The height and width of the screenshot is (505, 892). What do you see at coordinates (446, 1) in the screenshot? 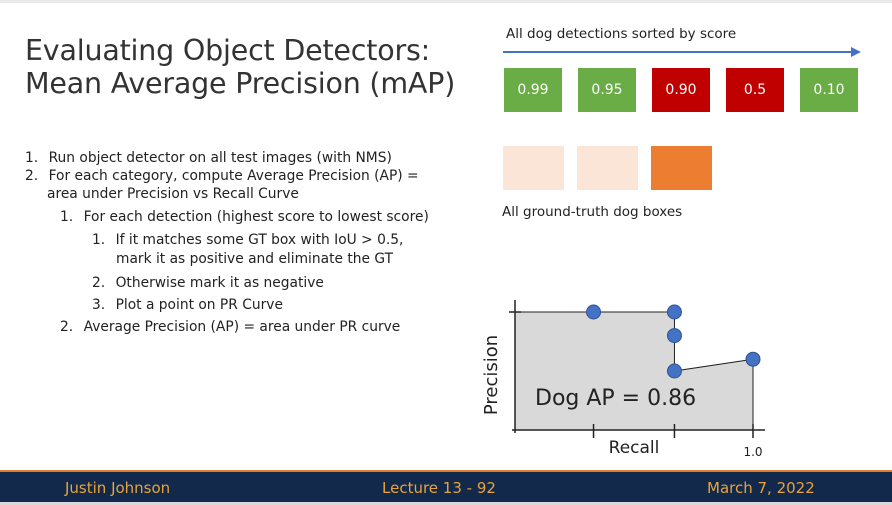
I see `top-rule` at bounding box center [446, 1].